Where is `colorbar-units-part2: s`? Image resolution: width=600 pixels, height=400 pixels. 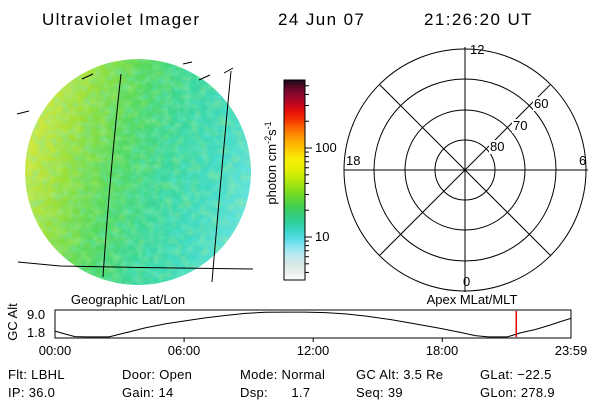 colorbar-units-part2: s is located at coordinates (272, 132).